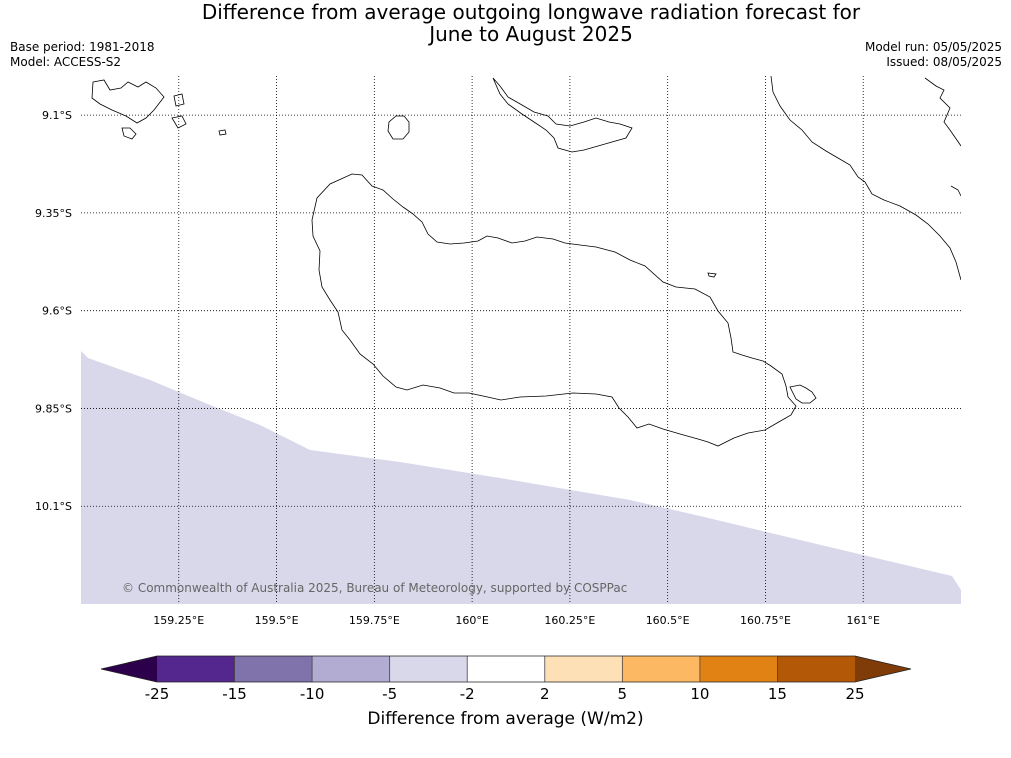 The height and width of the screenshot is (758, 1011). What do you see at coordinates (712, 275) in the screenshot?
I see `coastline-islet-small` at bounding box center [712, 275].